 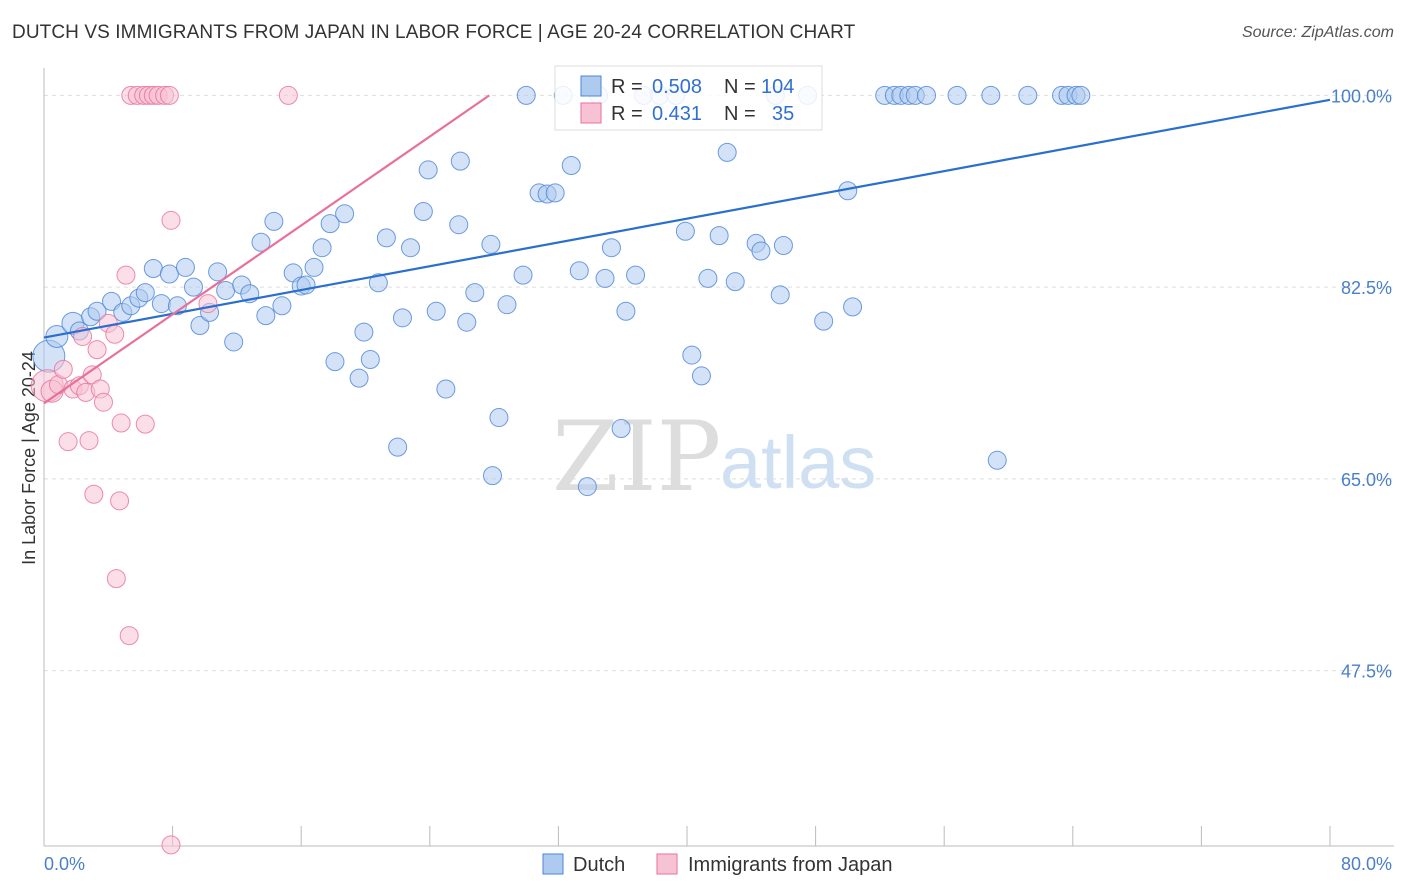 I want to click on y-tick-label: 47.5%, so click(x=1366, y=672).